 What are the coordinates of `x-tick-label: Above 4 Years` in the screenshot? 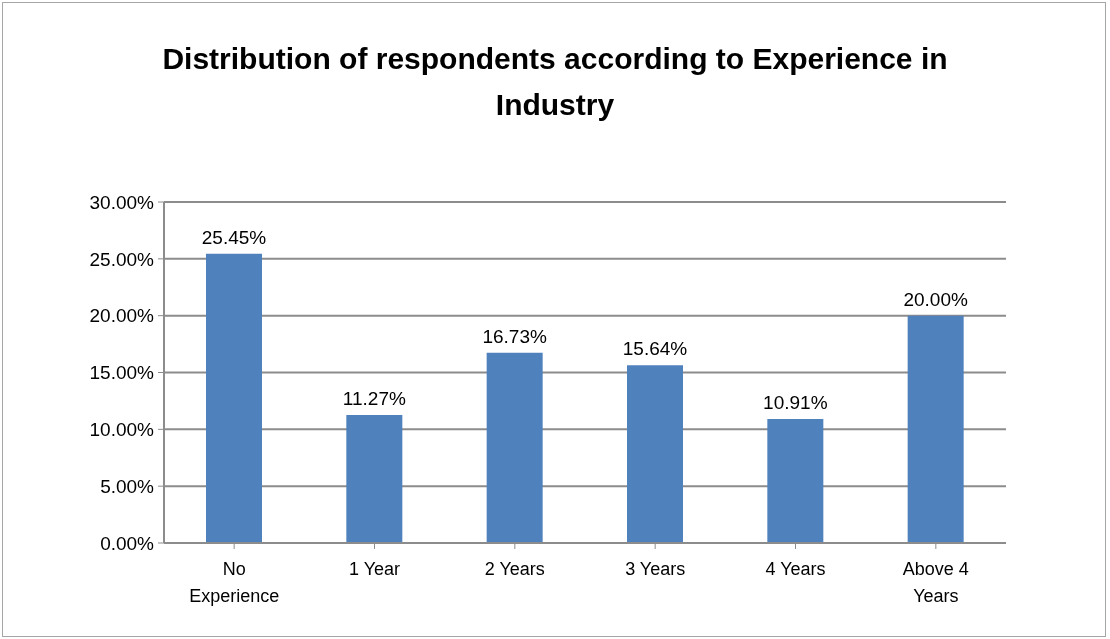 It's located at (935, 583).